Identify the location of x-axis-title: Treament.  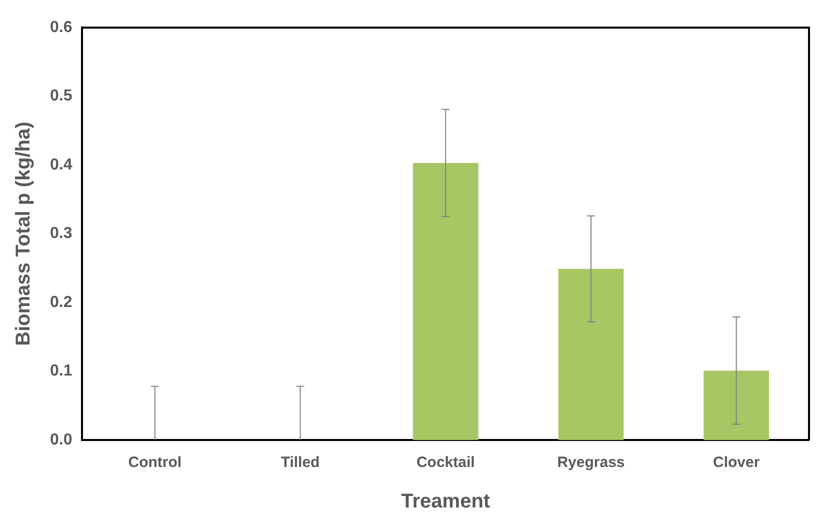
(445, 501).